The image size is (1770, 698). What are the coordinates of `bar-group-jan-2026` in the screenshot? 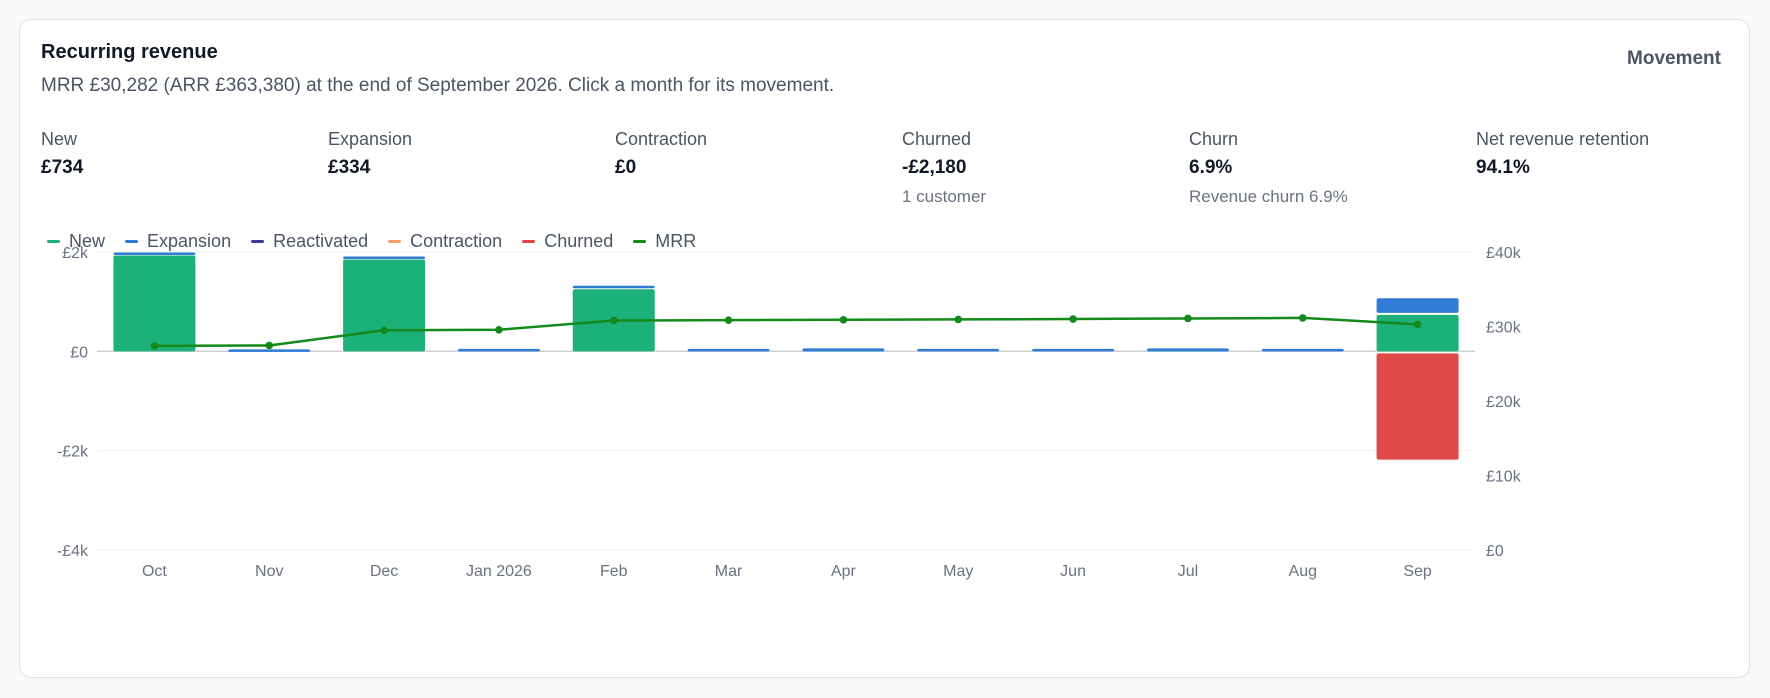 It's located at (498, 350).